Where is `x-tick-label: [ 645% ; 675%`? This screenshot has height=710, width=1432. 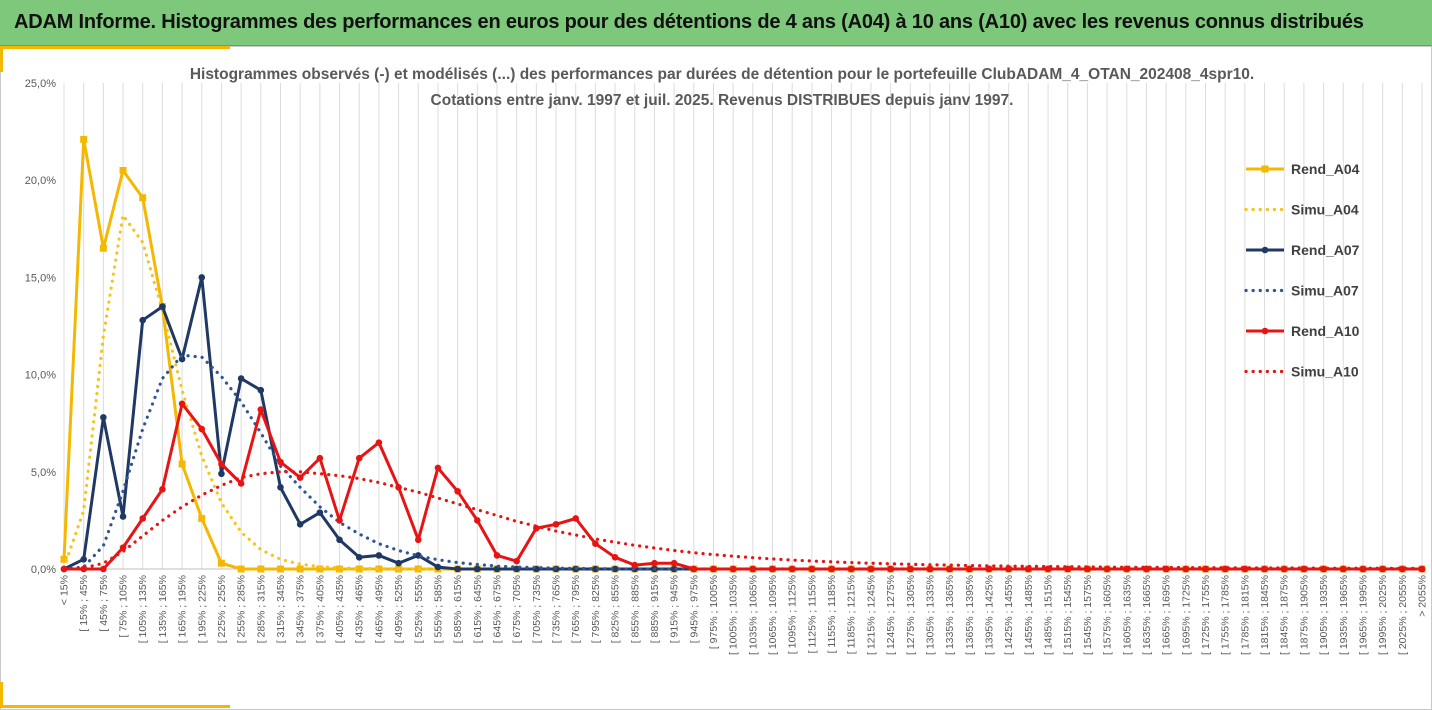 x-tick-label: [ 645% ; 675% is located at coordinates (497, 609).